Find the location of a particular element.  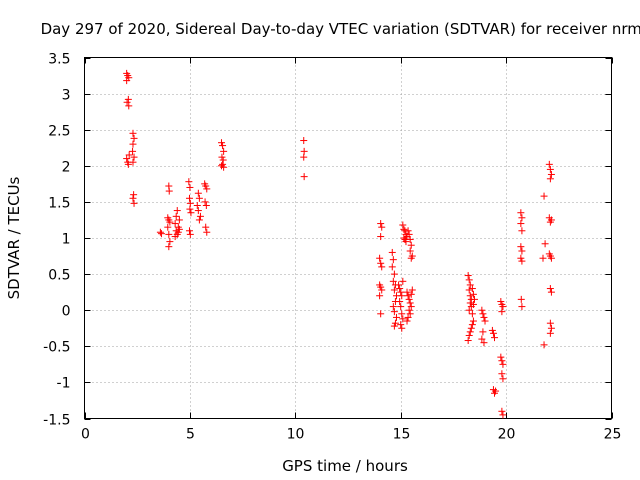

y-tick-label: 1.5 is located at coordinates (59, 204).